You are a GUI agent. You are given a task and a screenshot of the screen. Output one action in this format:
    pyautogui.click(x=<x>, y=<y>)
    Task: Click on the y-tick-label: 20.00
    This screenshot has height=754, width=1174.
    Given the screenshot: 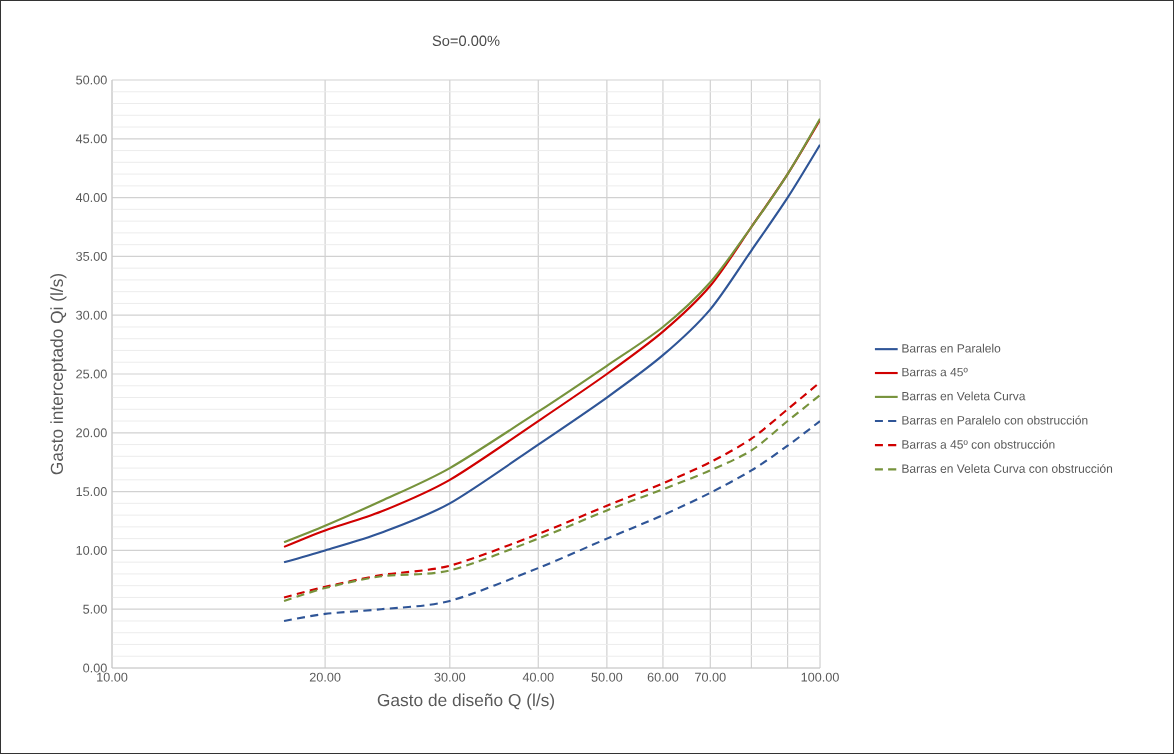 What is the action you would take?
    pyautogui.click(x=91, y=433)
    